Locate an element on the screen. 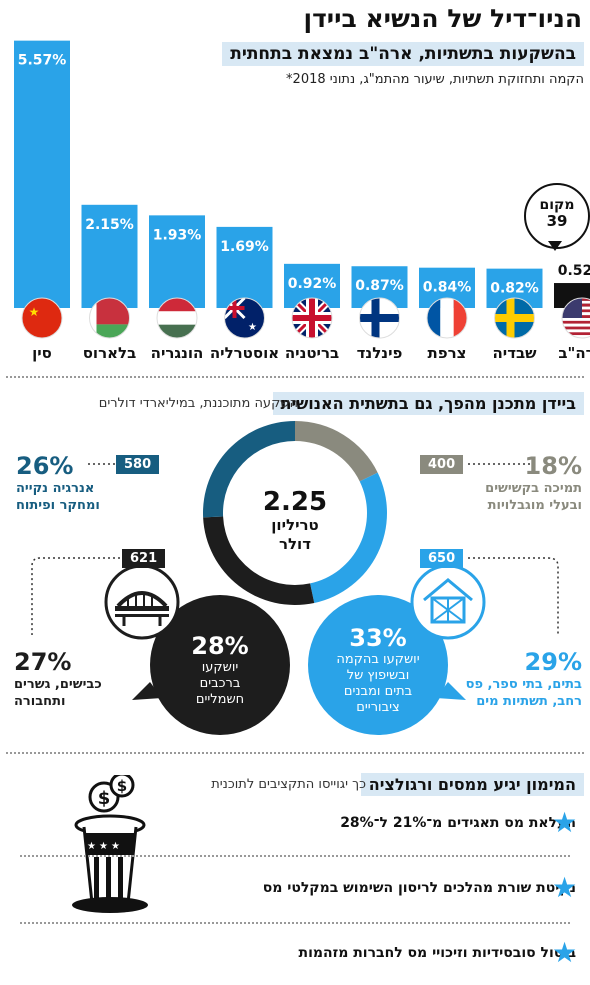 Image resolution: width=590 pixels, height=985 pixels. chart-subtitle: בהשקעות בתשתיות, ארה"ב נמצאת בתחתית is located at coordinates (403, 54).